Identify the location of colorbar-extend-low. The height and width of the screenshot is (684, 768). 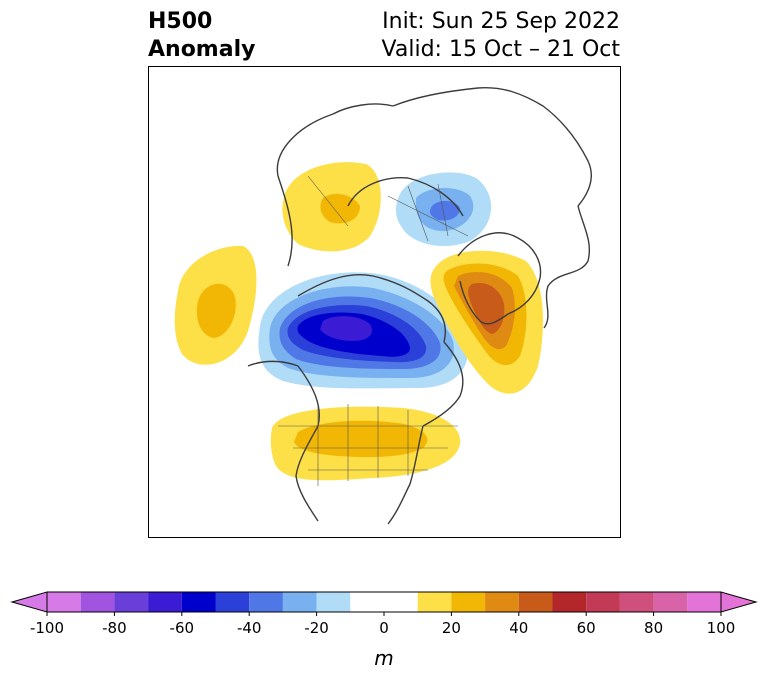
(29, 602).